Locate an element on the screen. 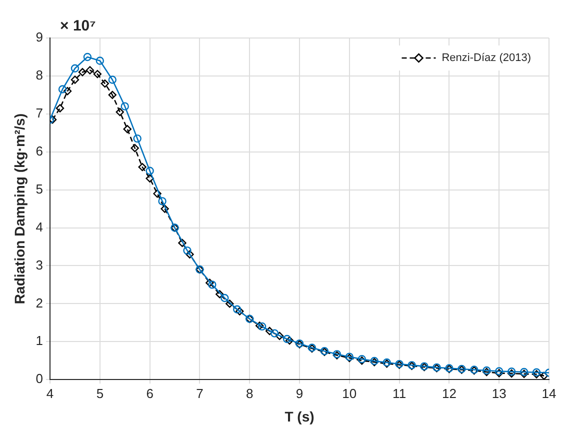 The image size is (571, 438). y-tick-label: 8 is located at coordinates (40, 75).